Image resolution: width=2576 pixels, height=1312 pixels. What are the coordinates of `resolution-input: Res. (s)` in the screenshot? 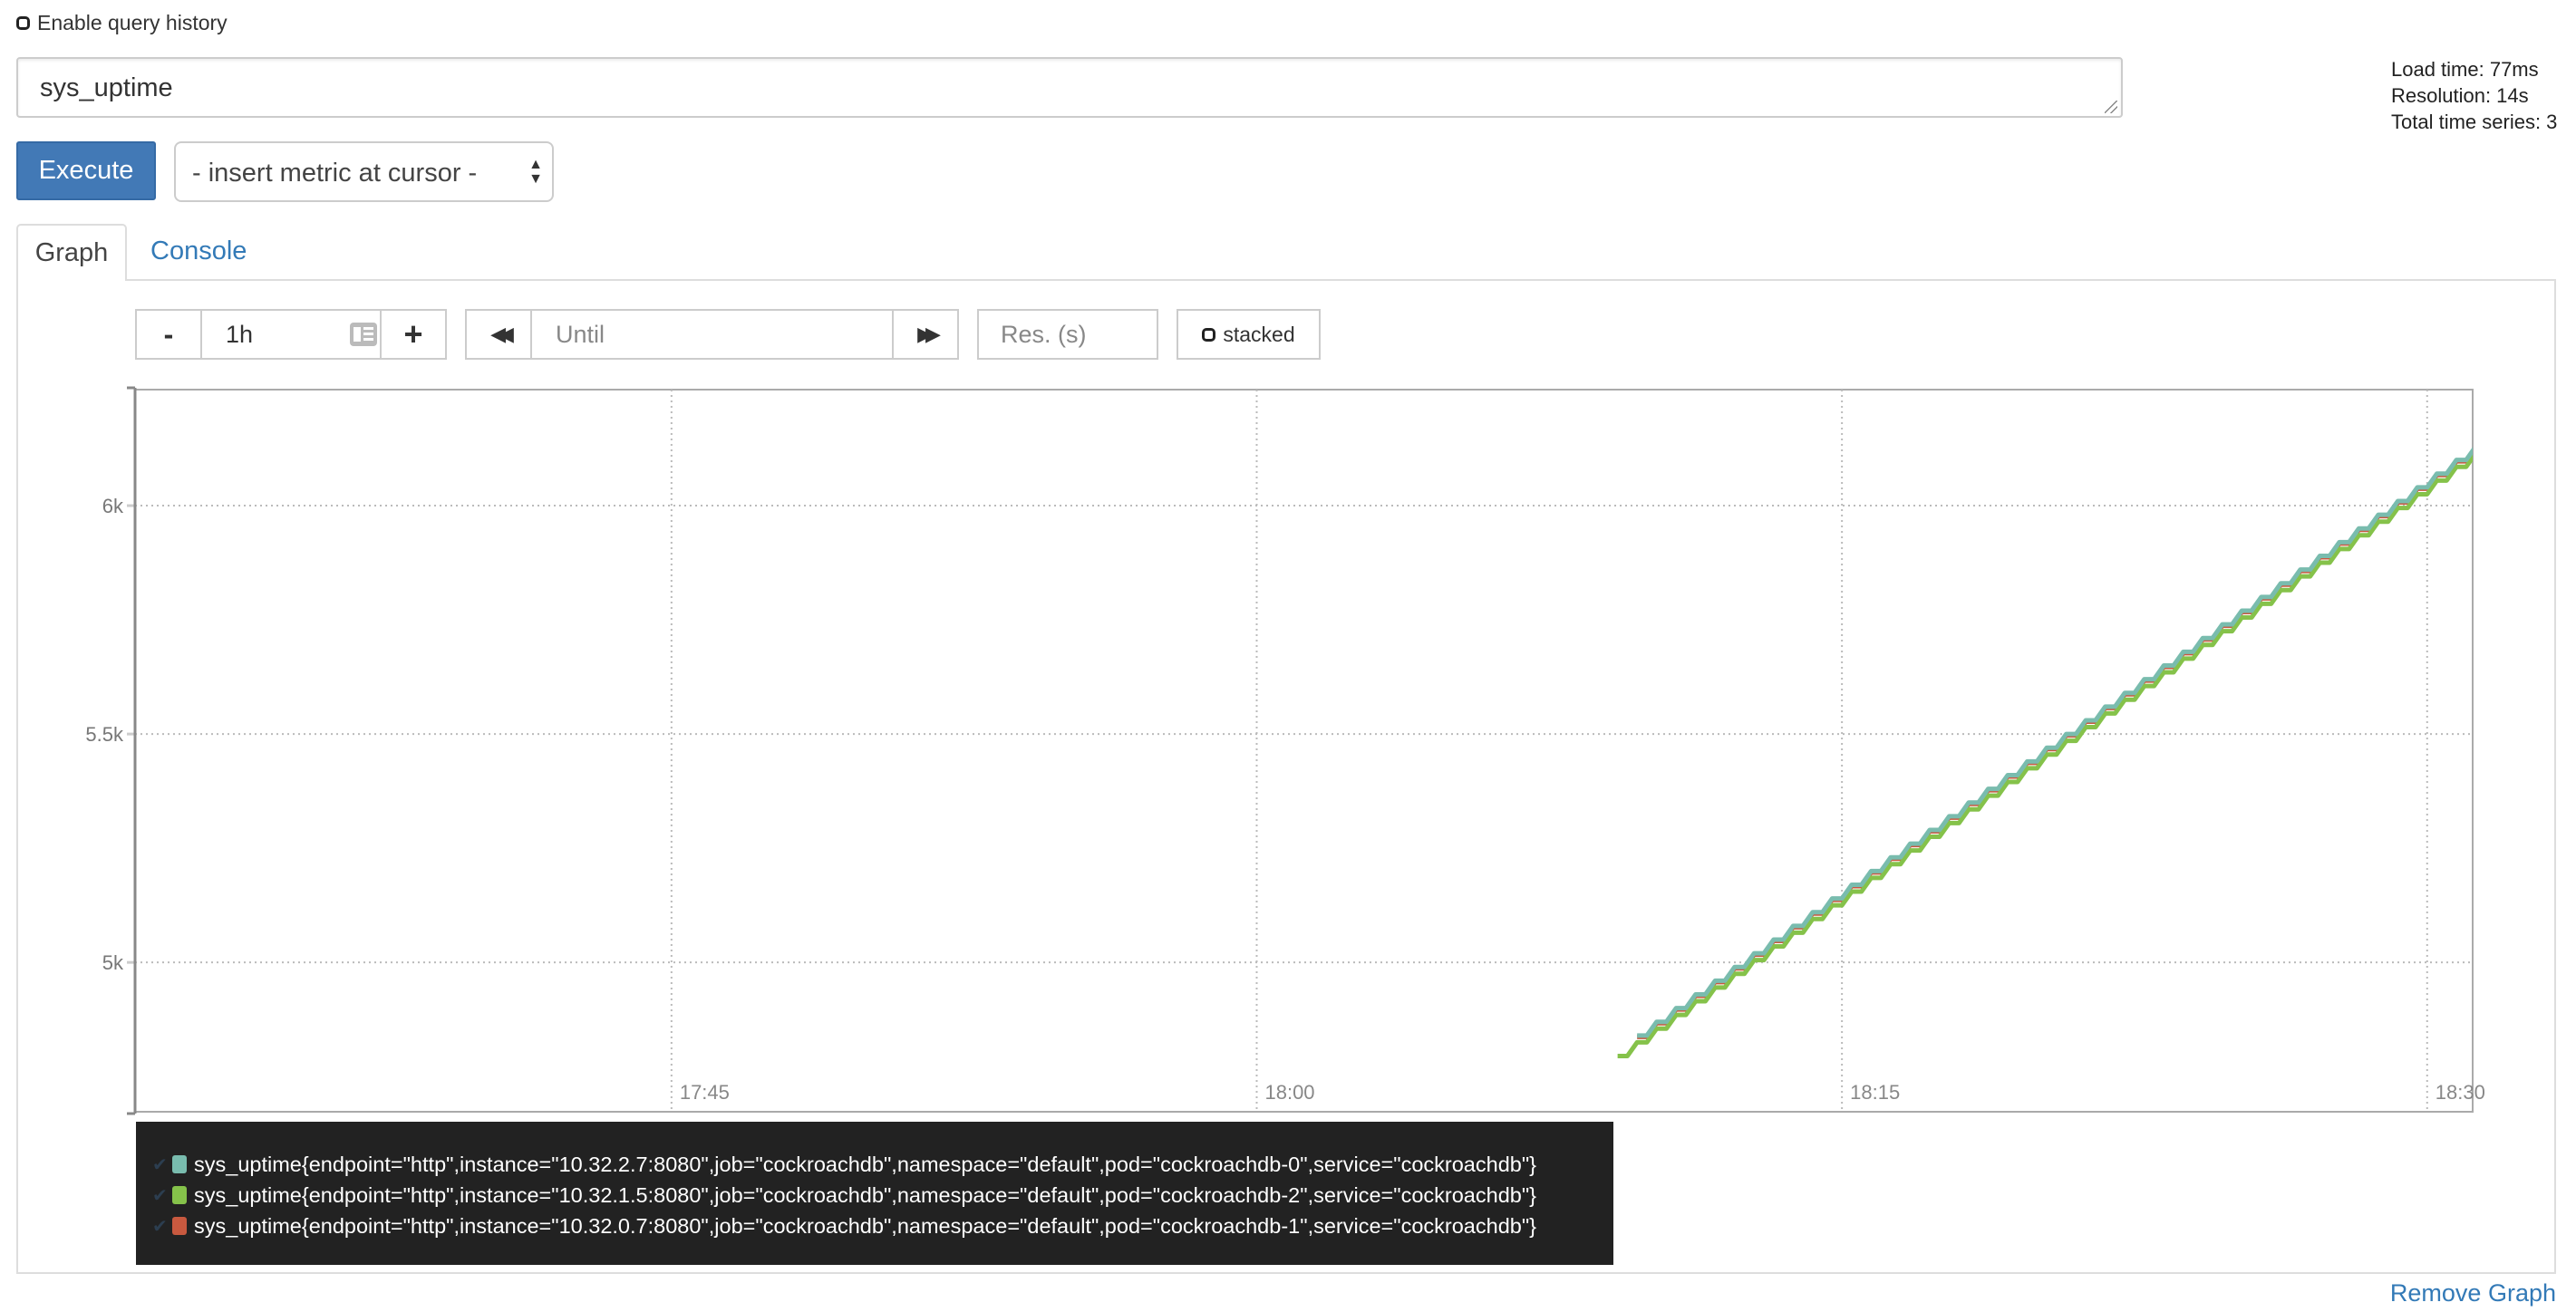 It's located at (1067, 334).